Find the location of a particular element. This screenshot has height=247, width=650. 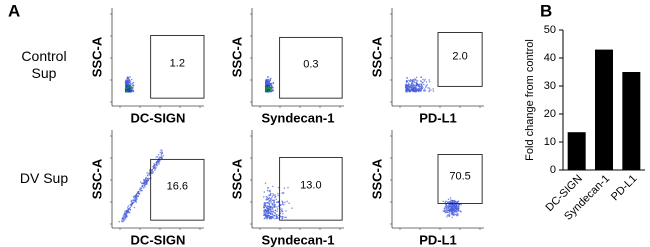

y-axis-label: SSC-A is located at coordinates (236, 178).